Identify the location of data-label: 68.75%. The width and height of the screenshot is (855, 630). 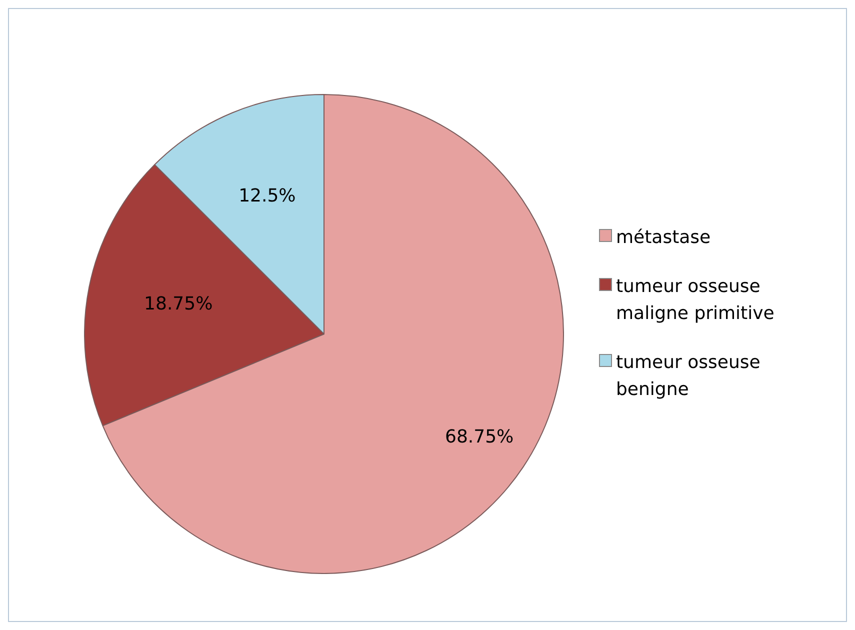
(479, 437).